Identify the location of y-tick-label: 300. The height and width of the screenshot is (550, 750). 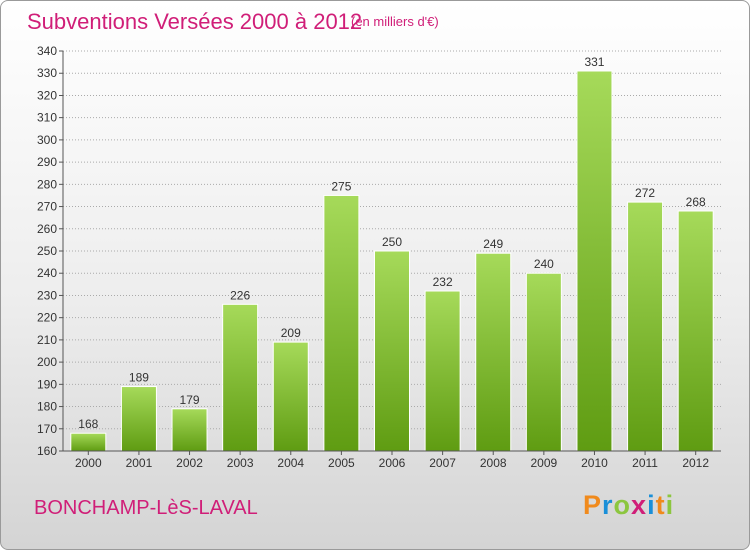
(47, 140).